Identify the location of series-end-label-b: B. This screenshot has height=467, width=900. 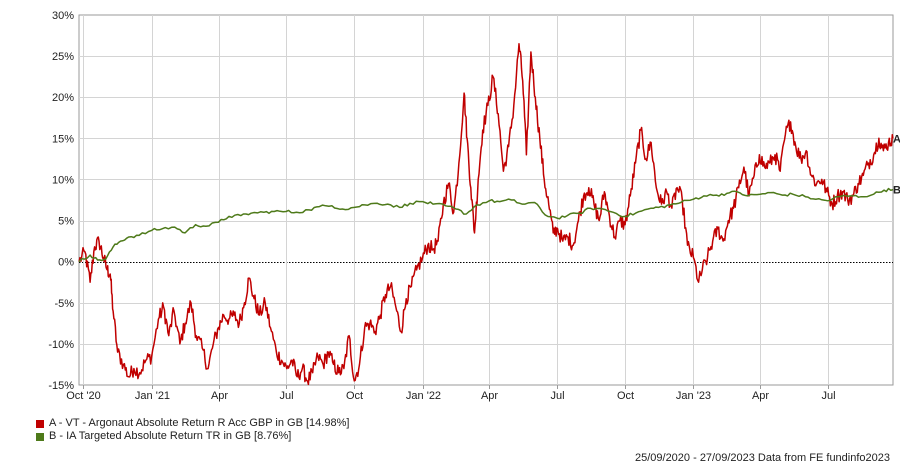
(896, 191).